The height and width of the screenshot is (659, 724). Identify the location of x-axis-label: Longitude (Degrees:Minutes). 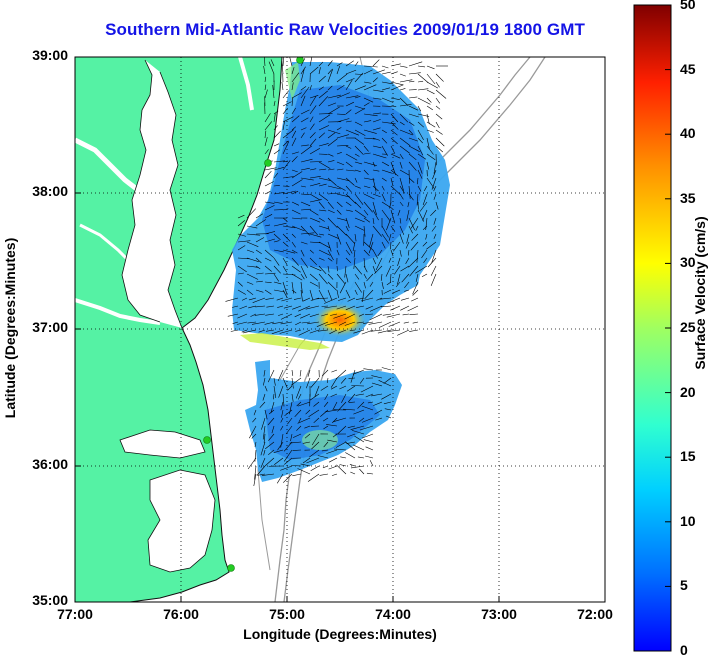
(340, 634).